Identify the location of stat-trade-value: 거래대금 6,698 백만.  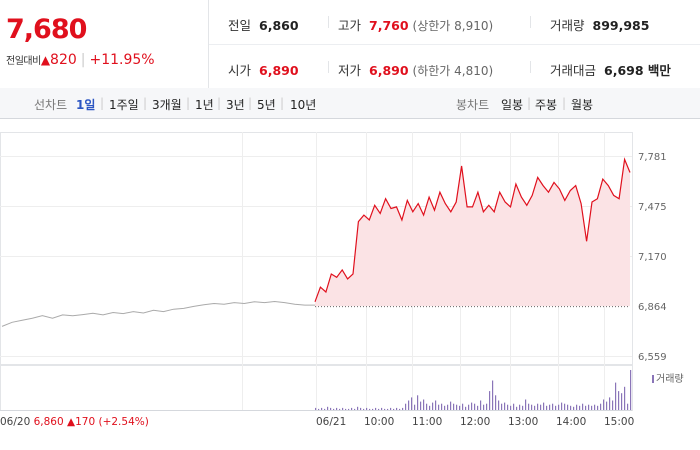
(610, 70).